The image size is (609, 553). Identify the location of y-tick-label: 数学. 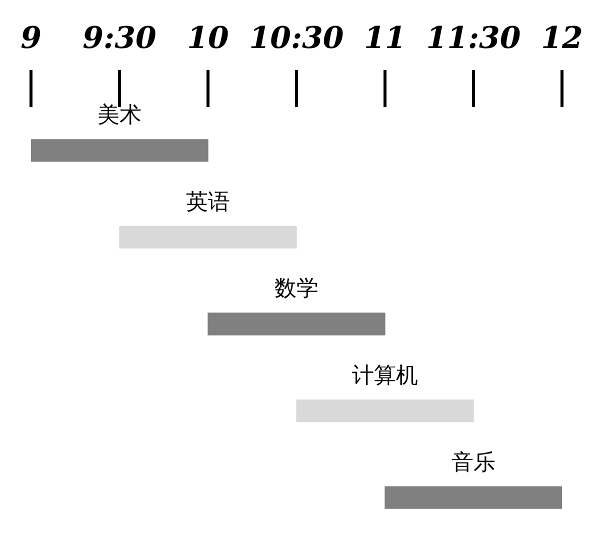
(296, 289).